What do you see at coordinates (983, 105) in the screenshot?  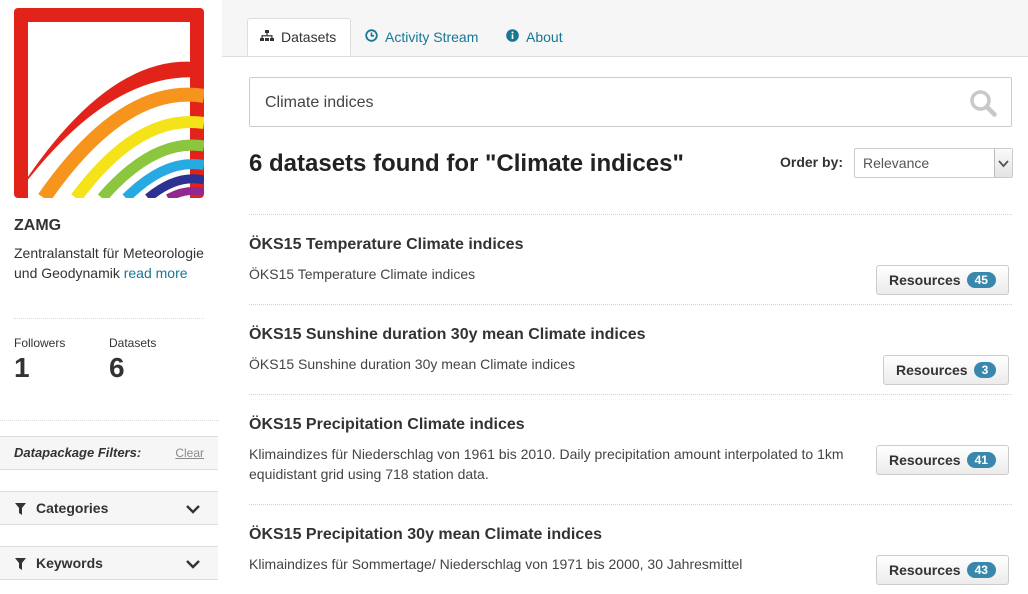 I see `search-icon` at bounding box center [983, 105].